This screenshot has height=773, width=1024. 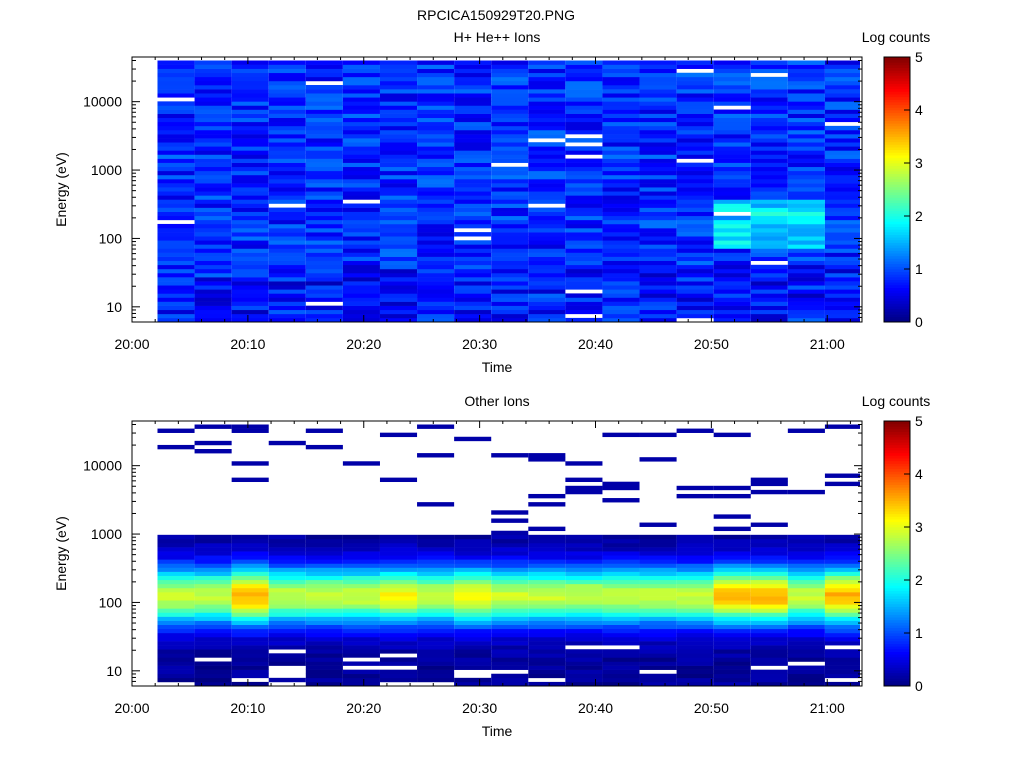 What do you see at coordinates (595, 344) in the screenshot?
I see `x-tick-label: 20:40` at bounding box center [595, 344].